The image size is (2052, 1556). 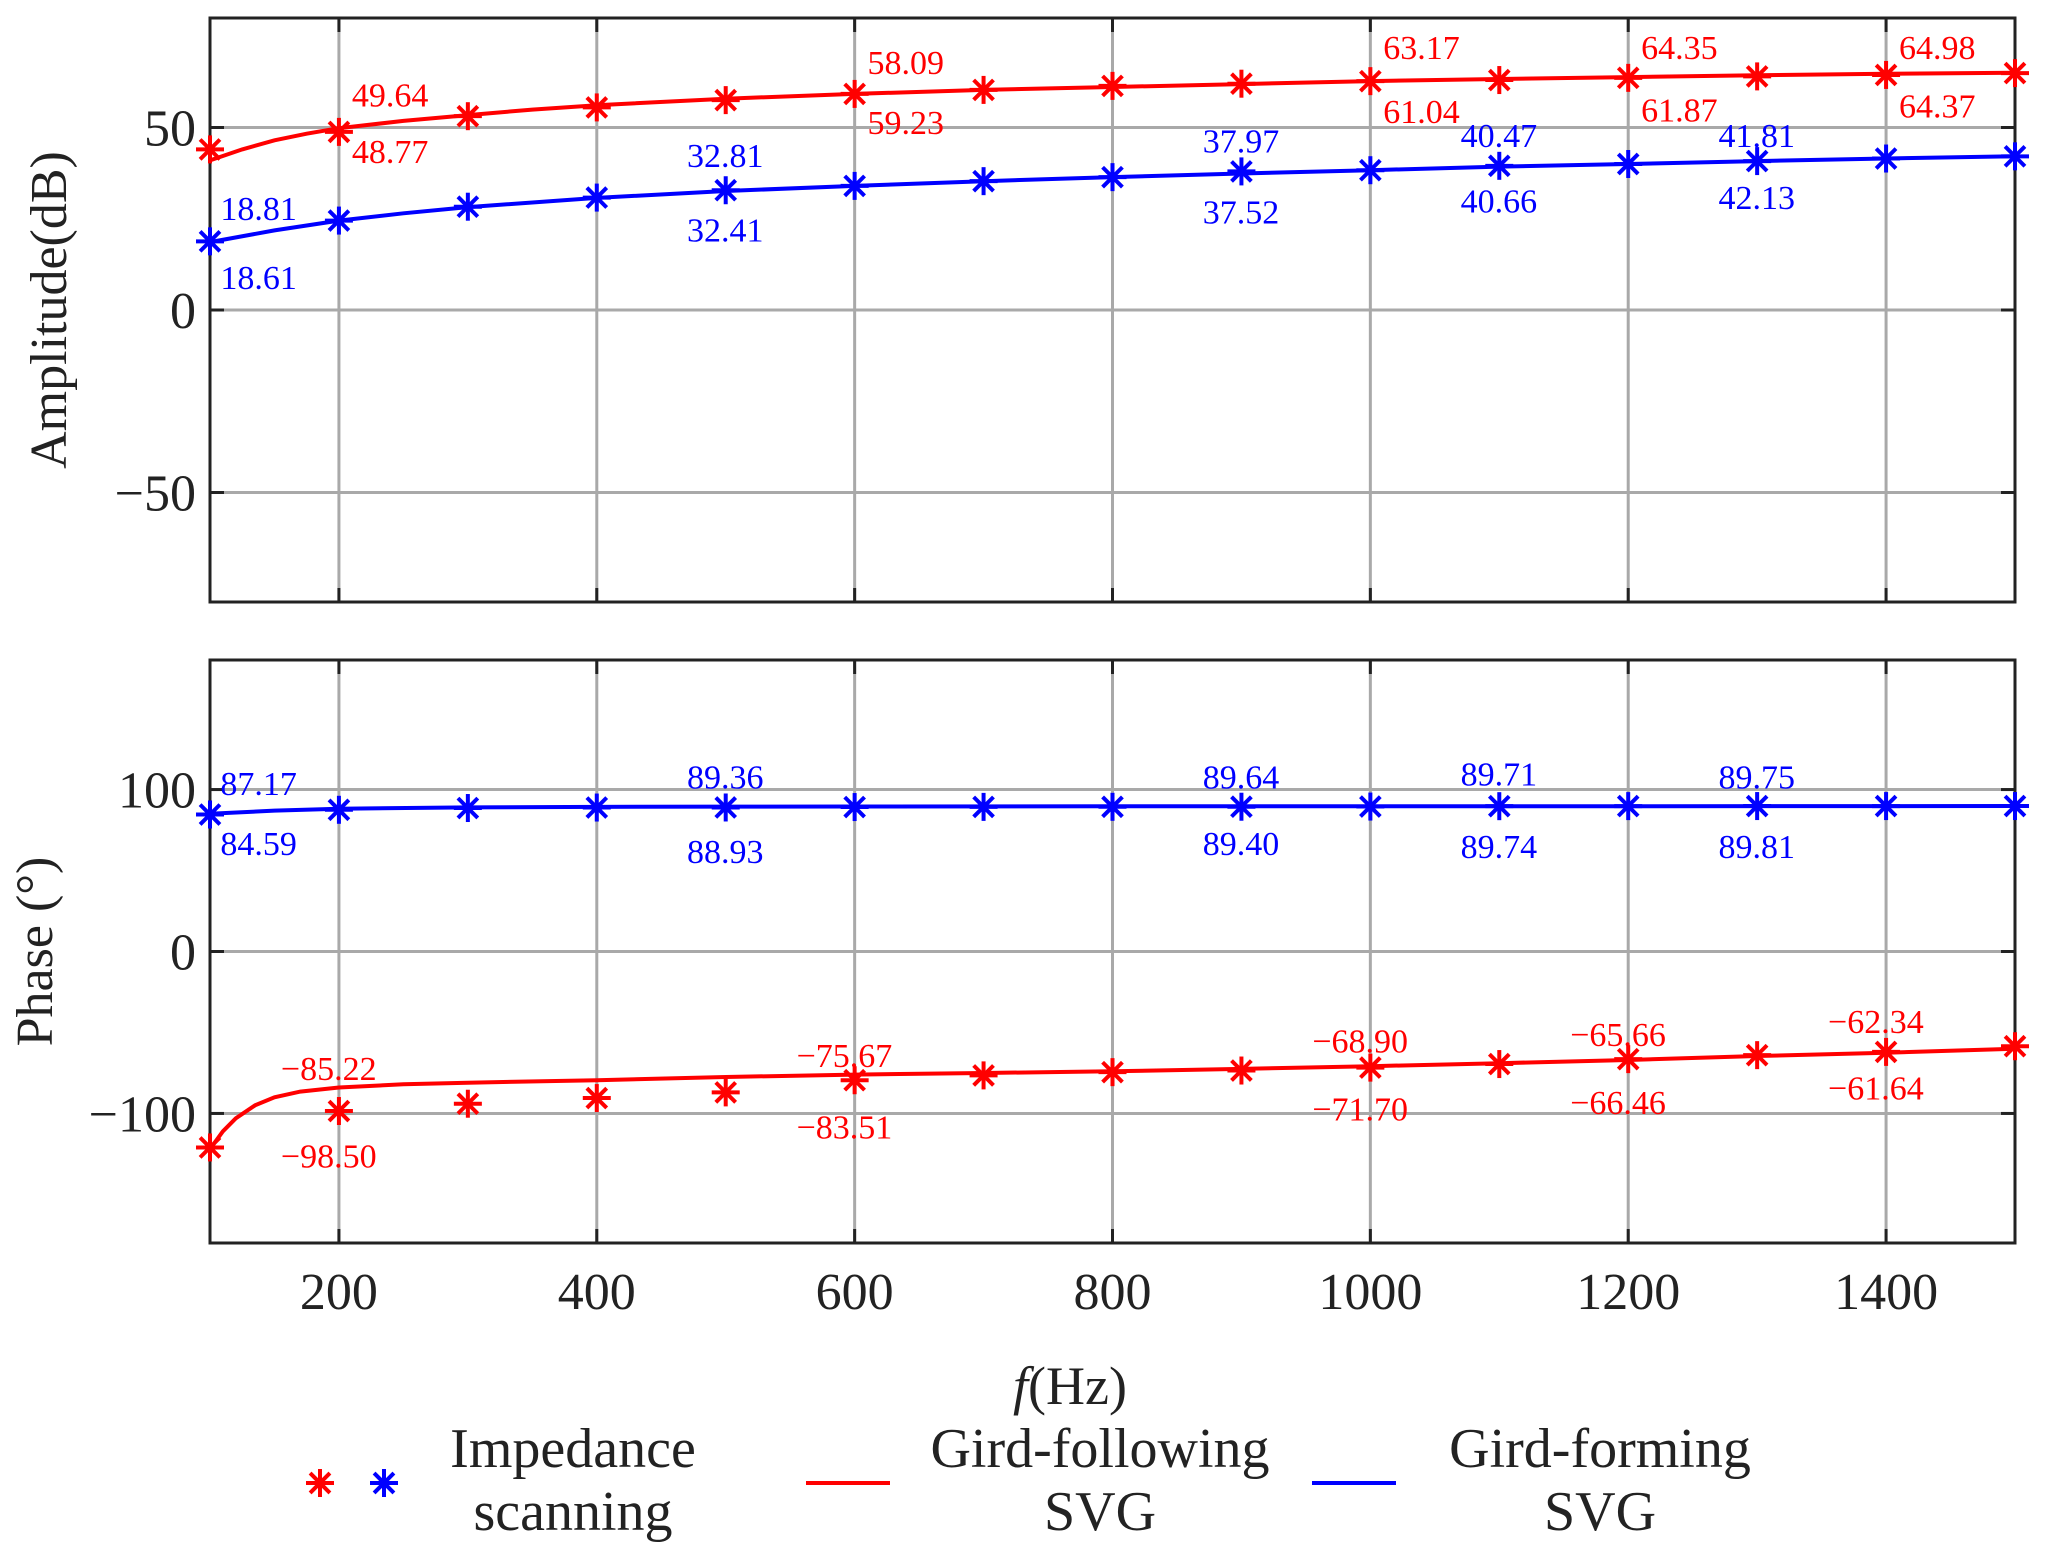 What do you see at coordinates (339, 1292) in the screenshot?
I see `x-tick-label: 200` at bounding box center [339, 1292].